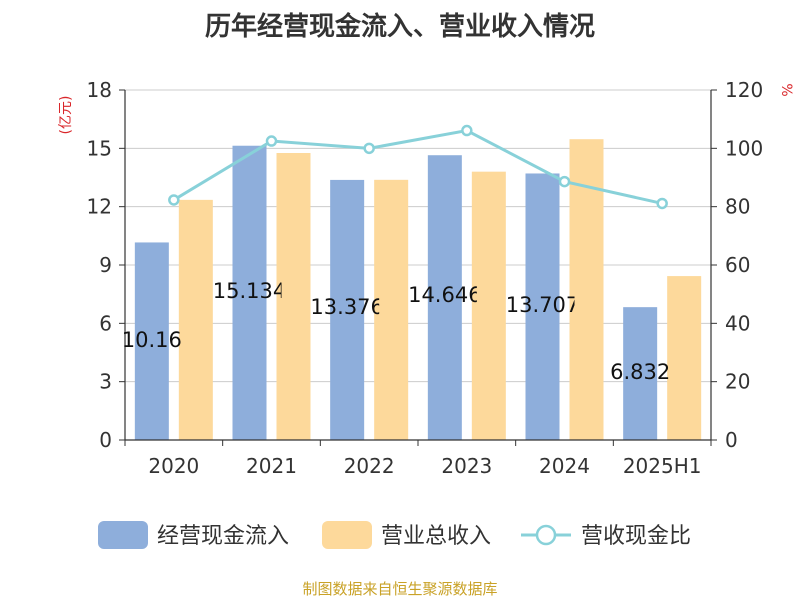 The image size is (800, 600). I want to click on left-tick-label: 6, so click(105, 323).